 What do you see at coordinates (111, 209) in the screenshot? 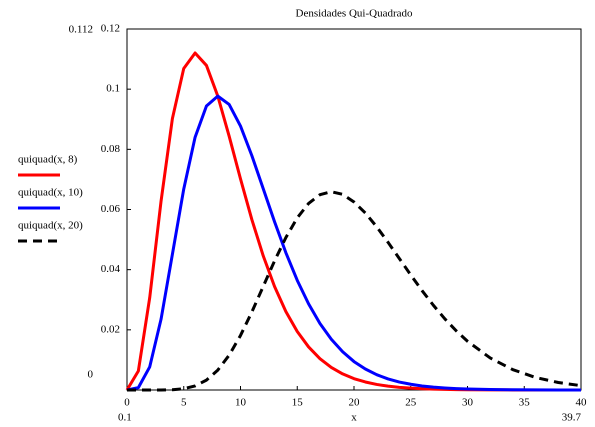
I see `y-tick-label: 0.06` at bounding box center [111, 209].